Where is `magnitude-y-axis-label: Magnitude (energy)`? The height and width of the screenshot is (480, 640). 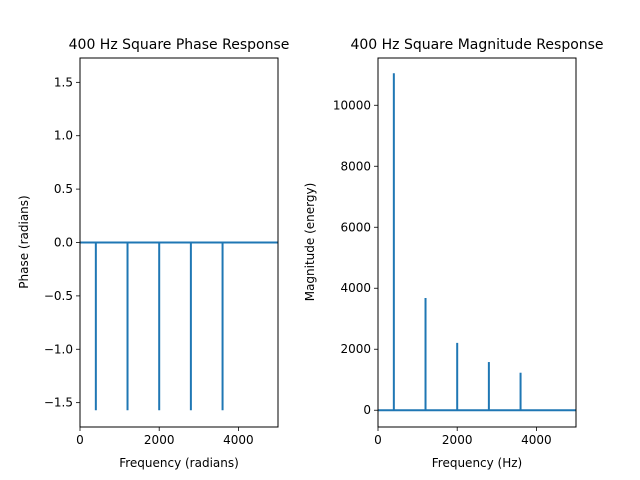
magnitude-y-axis-label: Magnitude (energy) is located at coordinates (310, 242).